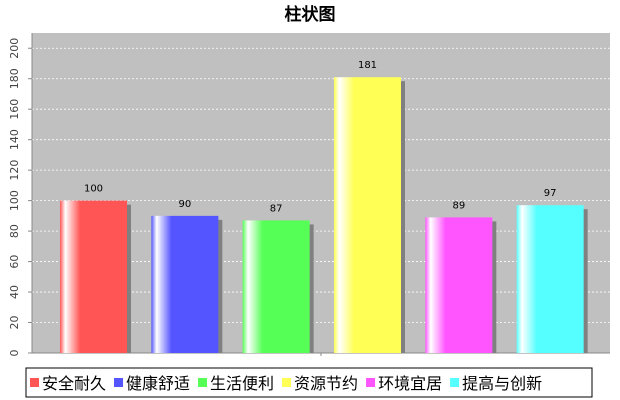 The height and width of the screenshot is (400, 620). Describe the element at coordinates (14, 109) in the screenshot. I see `y-tick-label: 160` at that location.